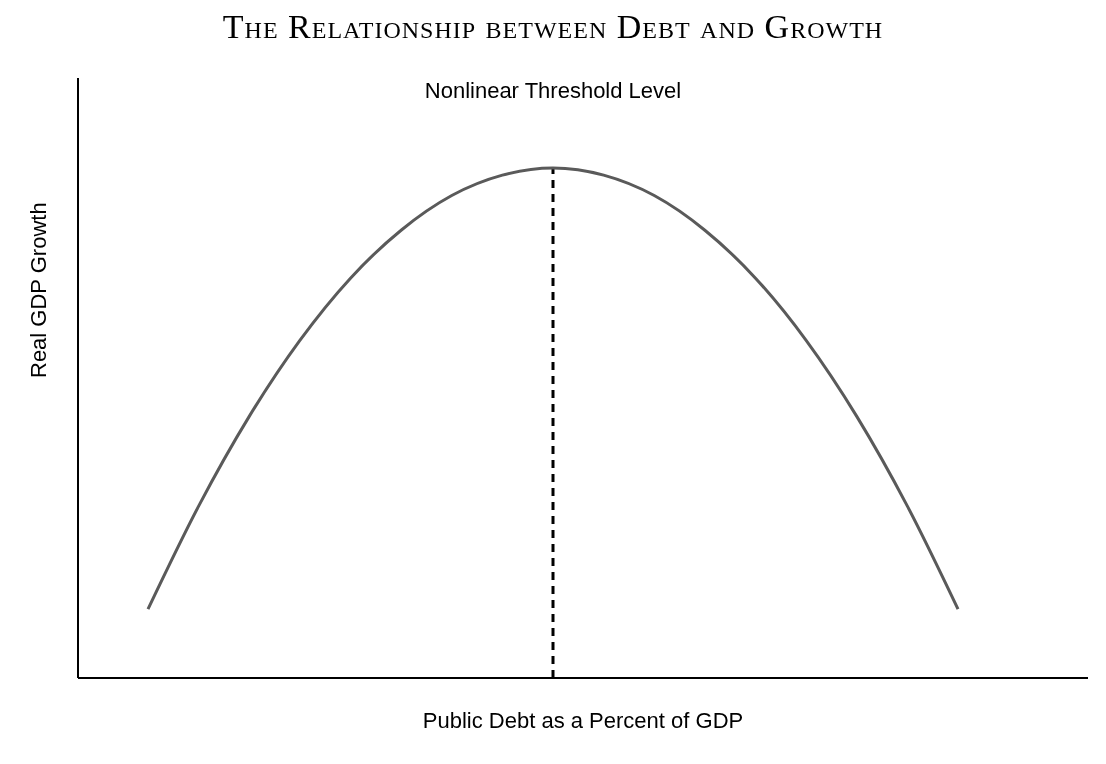 The width and height of the screenshot is (1106, 764). What do you see at coordinates (38, 290) in the screenshot?
I see `y-axis-title: Real GDP Growth` at bounding box center [38, 290].